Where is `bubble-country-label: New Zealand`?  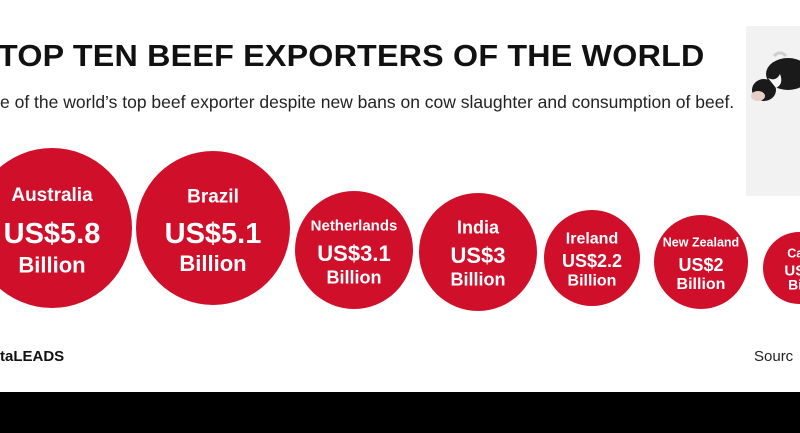
bubble-country-label: New Zealand is located at coordinates (701, 243).